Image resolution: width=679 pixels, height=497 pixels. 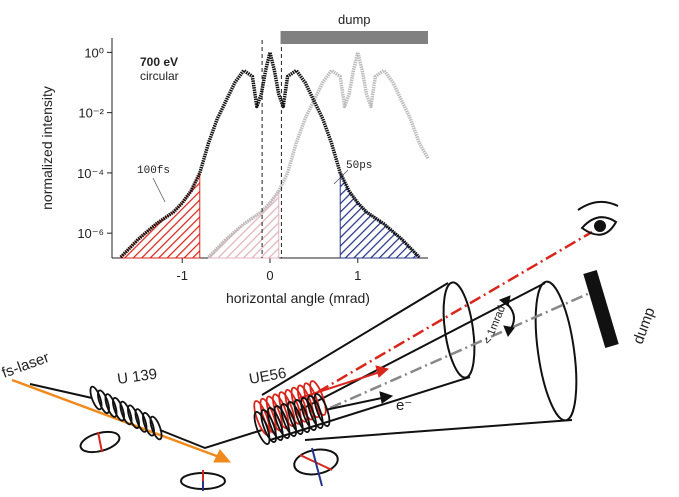 I want to click on y-tick-label: 10⁻⁴, so click(x=90, y=173).